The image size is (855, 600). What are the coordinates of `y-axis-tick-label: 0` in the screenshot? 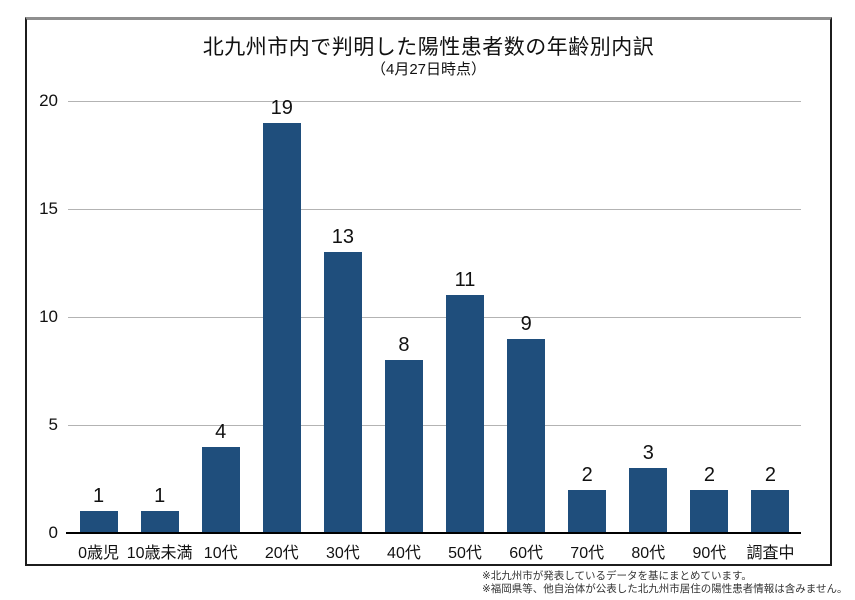 It's located at (53, 532).